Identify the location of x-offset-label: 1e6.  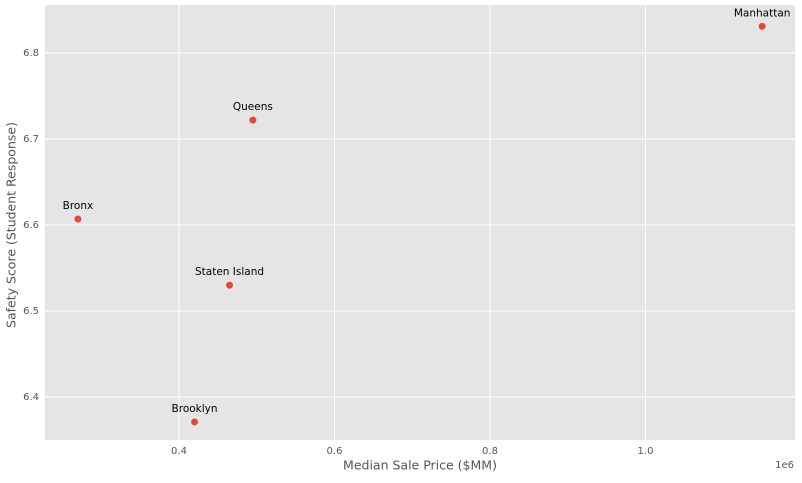
(784, 465).